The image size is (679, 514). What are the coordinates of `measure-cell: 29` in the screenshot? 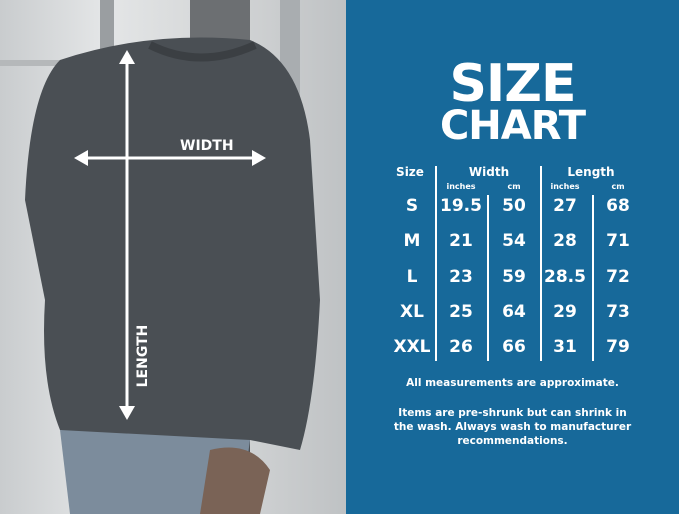 It's located at (565, 311).